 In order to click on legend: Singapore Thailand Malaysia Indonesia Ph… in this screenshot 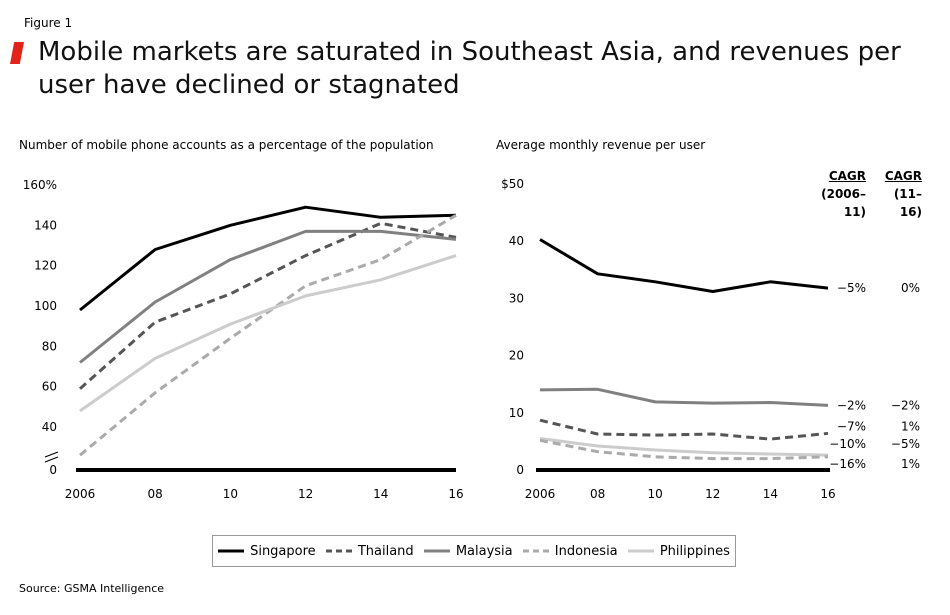, I will do `click(474, 551)`.